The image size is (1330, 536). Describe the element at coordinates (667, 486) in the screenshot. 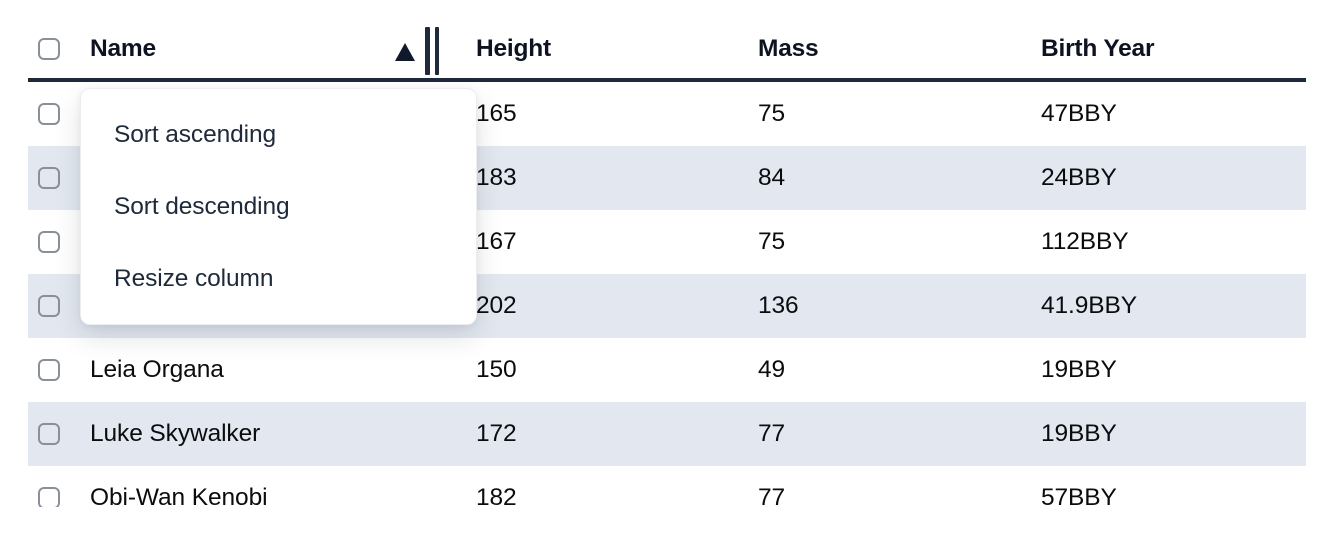

I see `table-row: Obi-Wan Kenobi 182 77 57BBY` at that location.